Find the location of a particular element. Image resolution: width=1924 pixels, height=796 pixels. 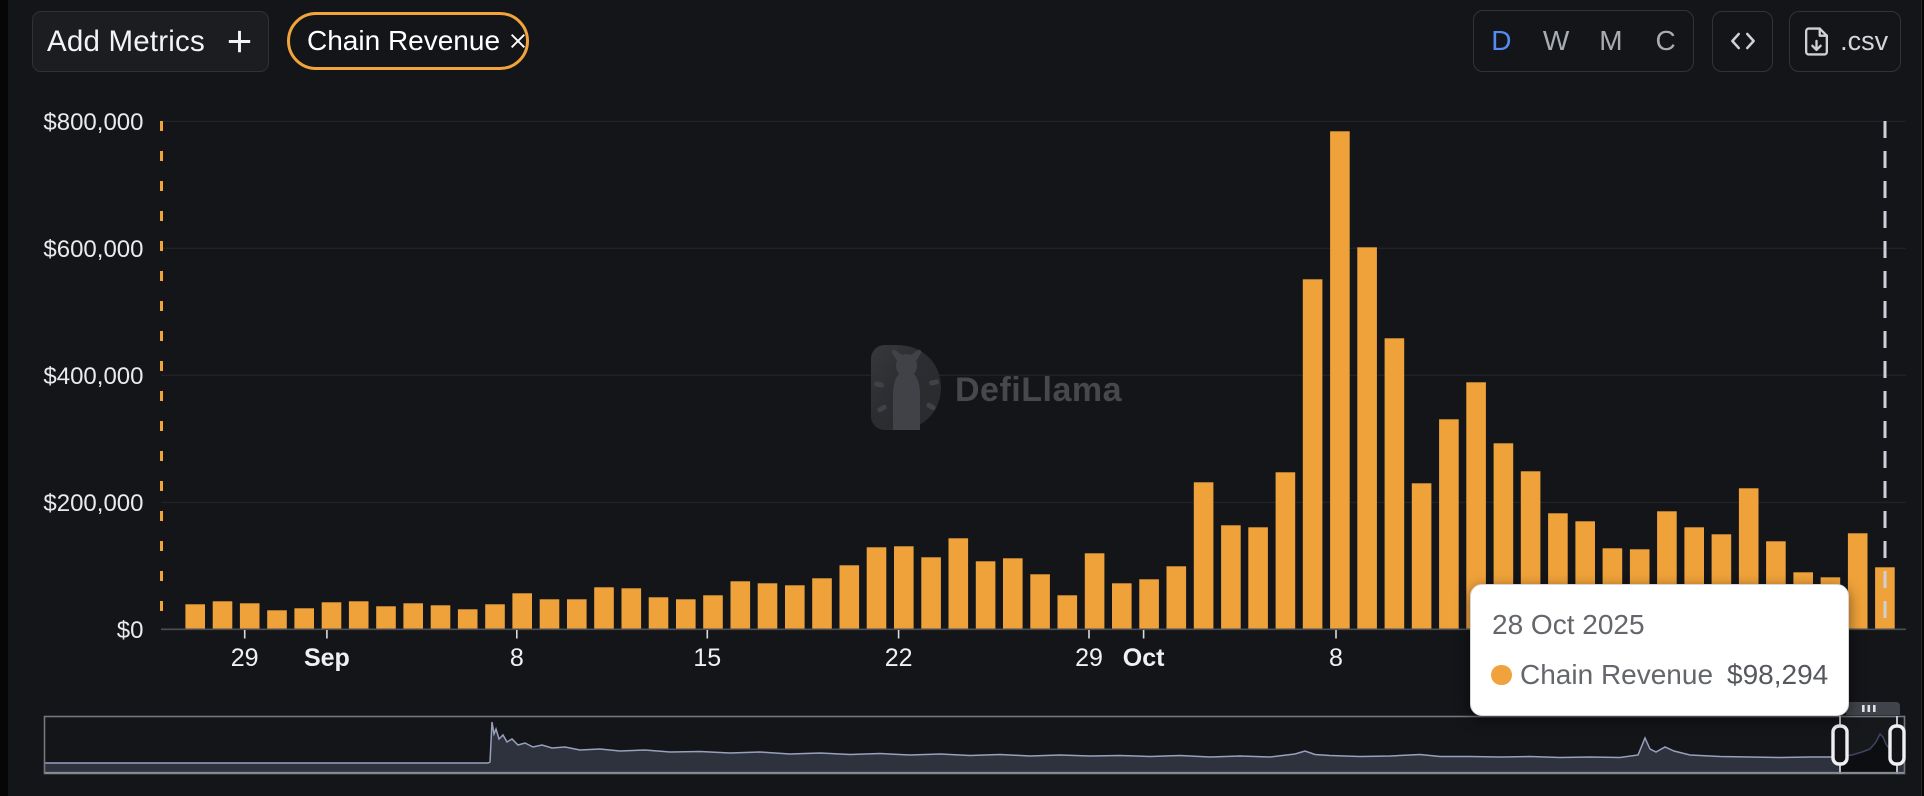

svg-text: $600,000 is located at coordinates (93, 249).